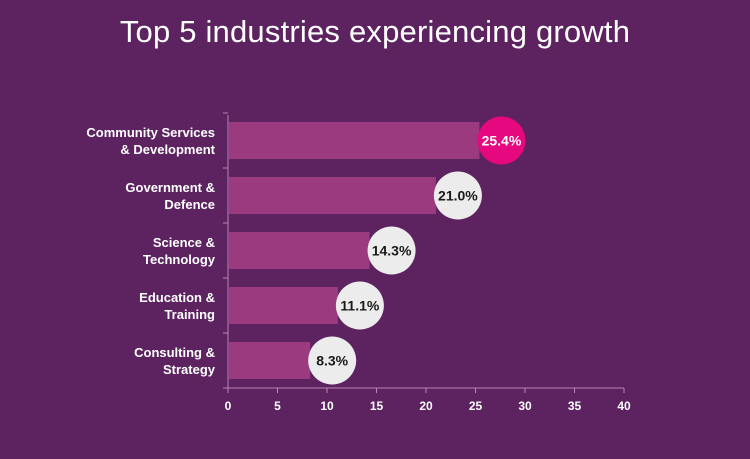  Describe the element at coordinates (377, 406) in the screenshot. I see `x-tick-label: 15` at that location.